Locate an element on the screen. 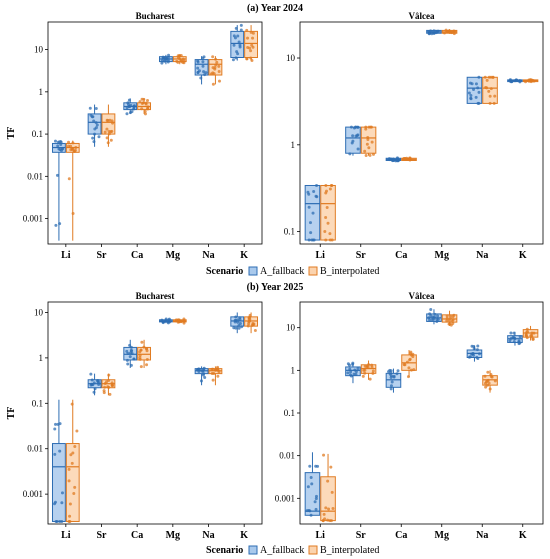 Image resolution: width=550 pixels, height=559 pixels. x-tick-label-na: Na is located at coordinates (482, 255).